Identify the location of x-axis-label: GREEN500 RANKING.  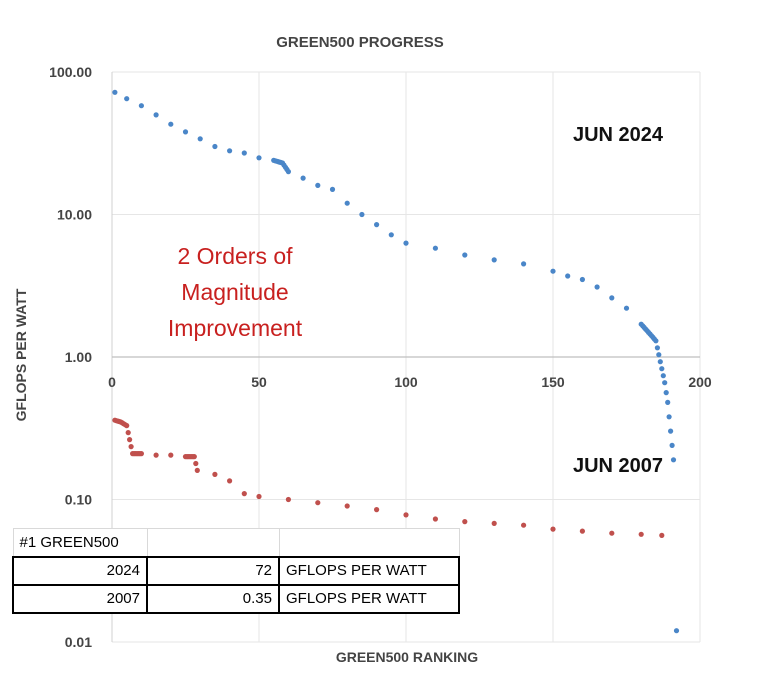
(407, 657).